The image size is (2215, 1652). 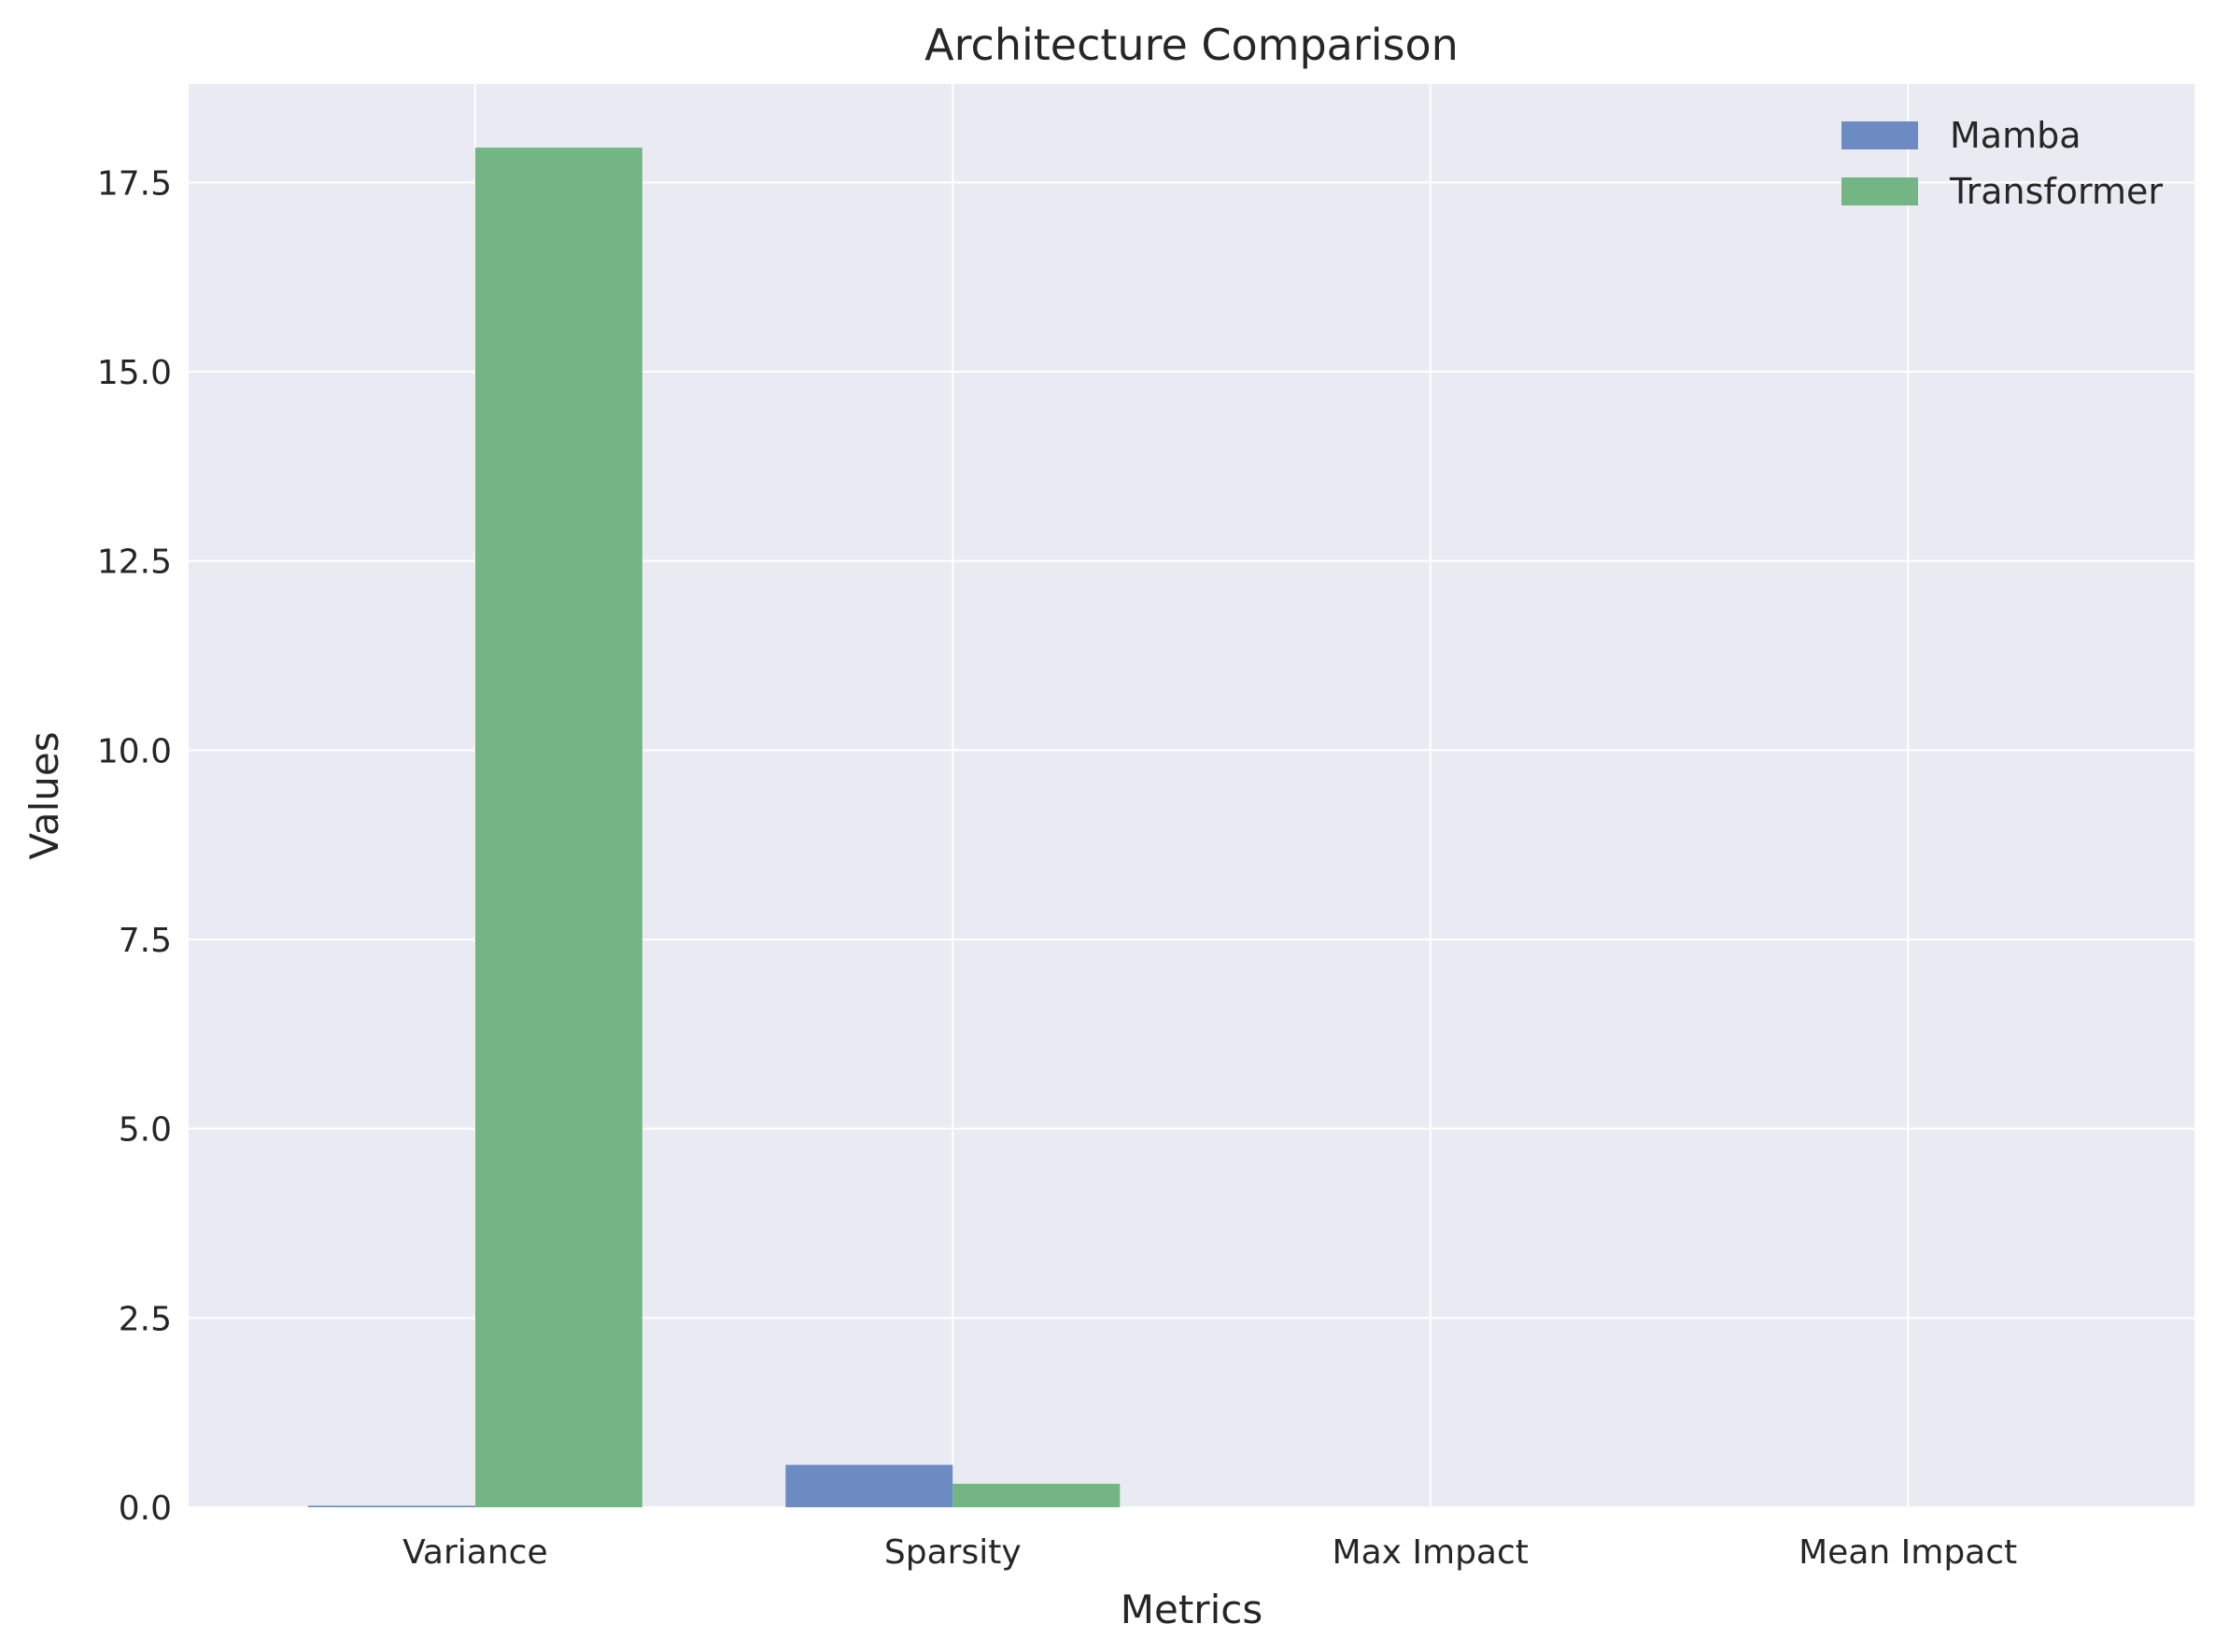 What do you see at coordinates (1209, 1552) in the screenshot?
I see `x-axis-ticks: Variance Sparsity Max Impact Mean Impact` at bounding box center [1209, 1552].